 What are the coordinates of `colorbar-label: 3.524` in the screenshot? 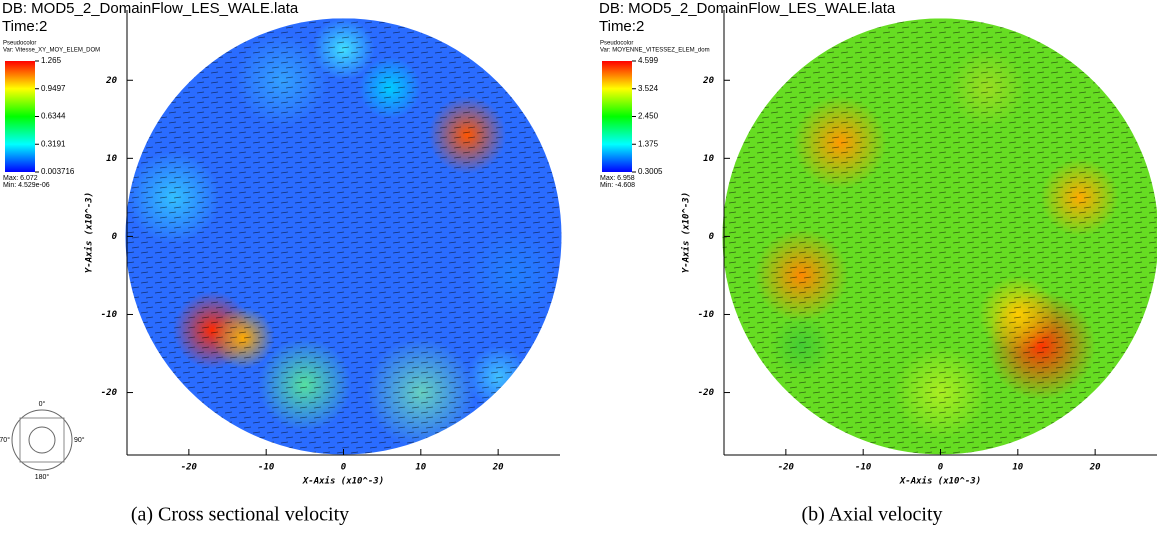 It's located at (648, 88).